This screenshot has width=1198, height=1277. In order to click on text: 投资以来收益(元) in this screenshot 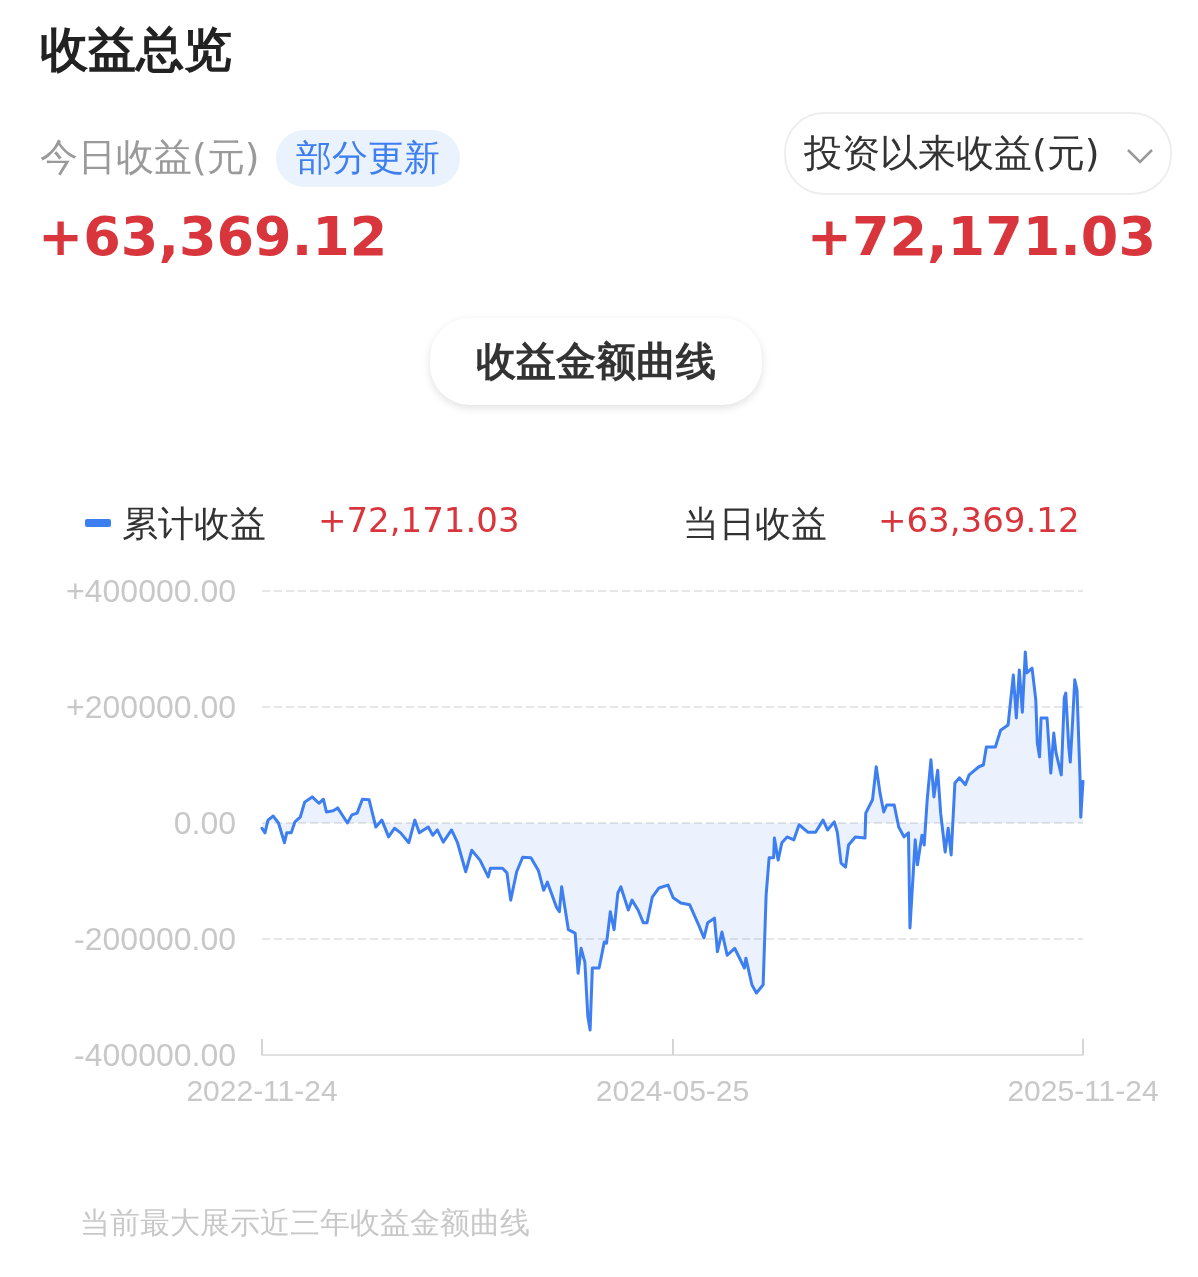, I will do `click(978, 153)`.